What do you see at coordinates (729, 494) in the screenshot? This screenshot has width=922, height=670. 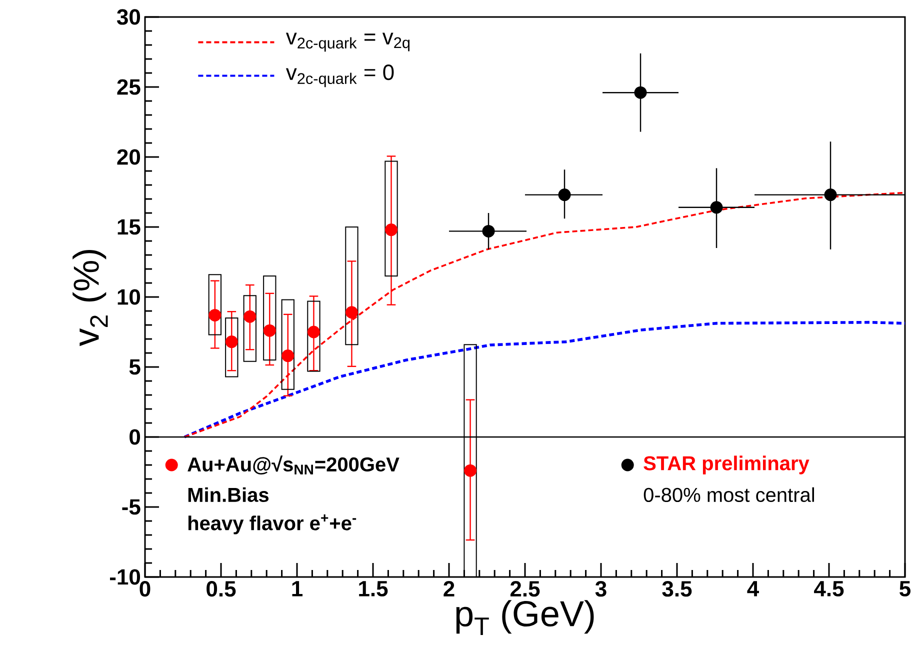 I see `annotation: 0-80% most central` at bounding box center [729, 494].